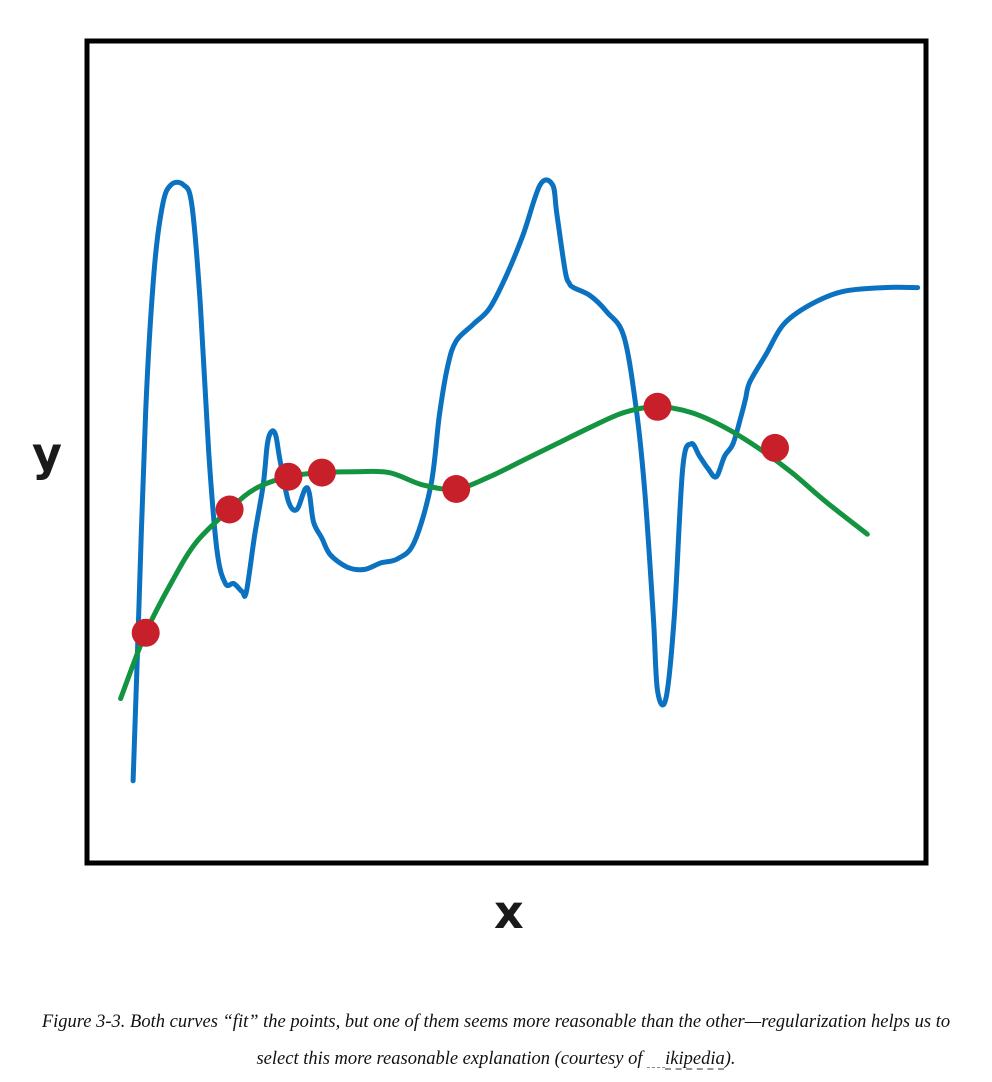 The height and width of the screenshot is (1082, 992). Describe the element at coordinates (695, 1059) in the screenshot. I see `wikipedia-link: ikipedia` at that location.